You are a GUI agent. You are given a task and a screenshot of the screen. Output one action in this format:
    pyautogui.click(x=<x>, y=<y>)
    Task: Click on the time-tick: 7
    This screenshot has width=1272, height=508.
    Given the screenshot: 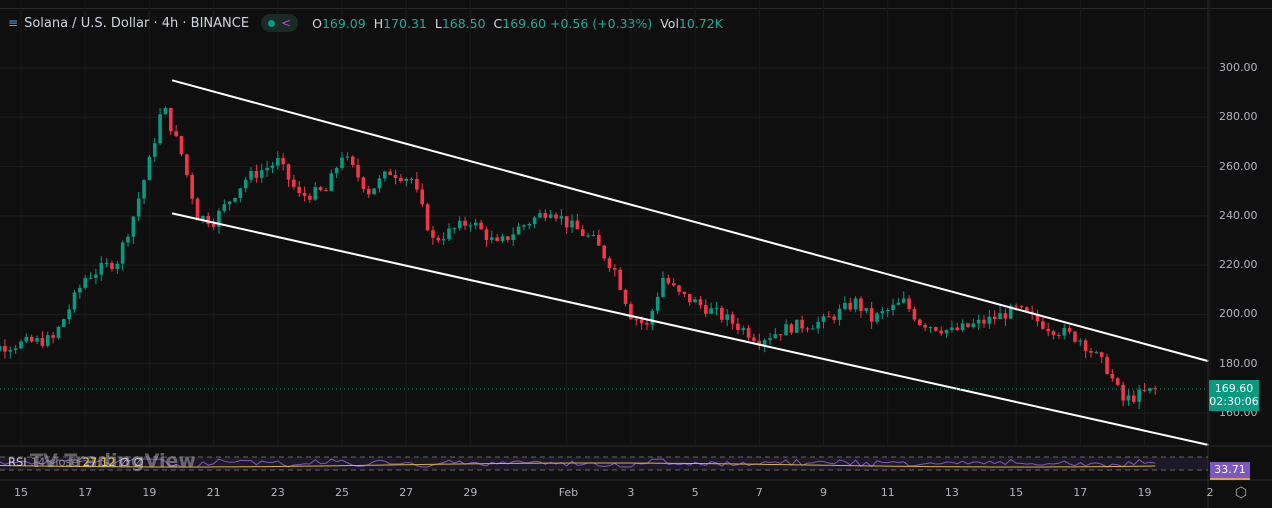 What is the action you would take?
    pyautogui.click(x=759, y=492)
    